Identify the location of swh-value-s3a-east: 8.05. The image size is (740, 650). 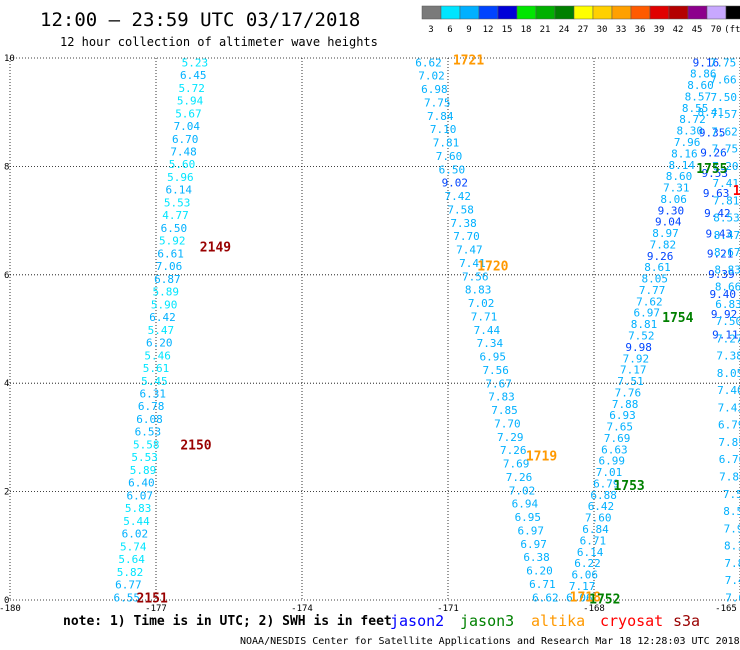
(728, 373).